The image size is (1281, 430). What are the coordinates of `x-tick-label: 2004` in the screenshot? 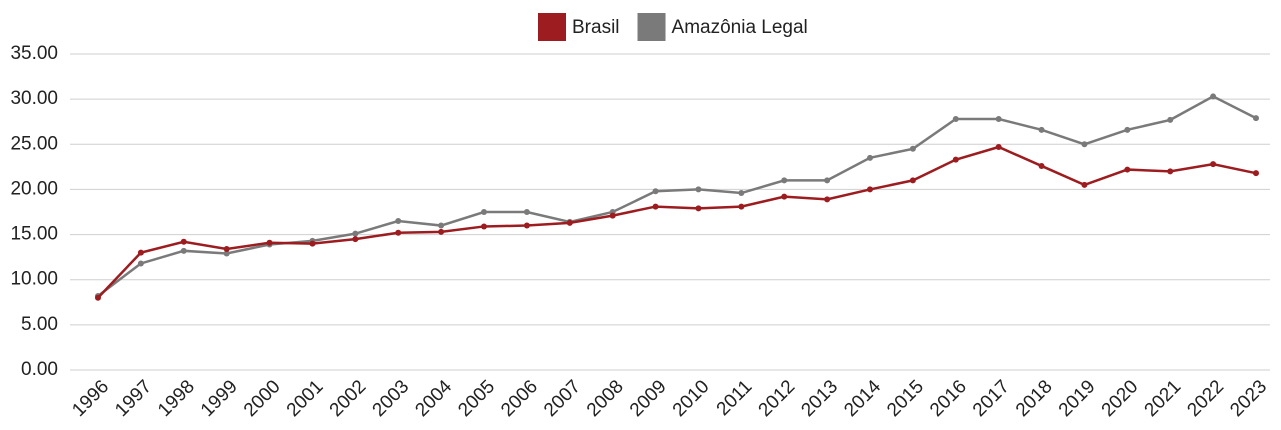 It's located at (433, 398).